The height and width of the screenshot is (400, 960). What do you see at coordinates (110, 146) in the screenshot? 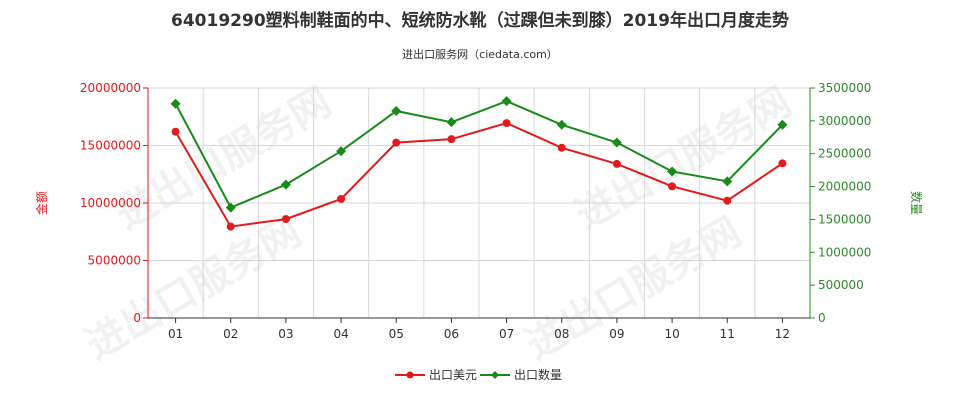
I see `y-left-tick-label: 15000000` at bounding box center [110, 146].